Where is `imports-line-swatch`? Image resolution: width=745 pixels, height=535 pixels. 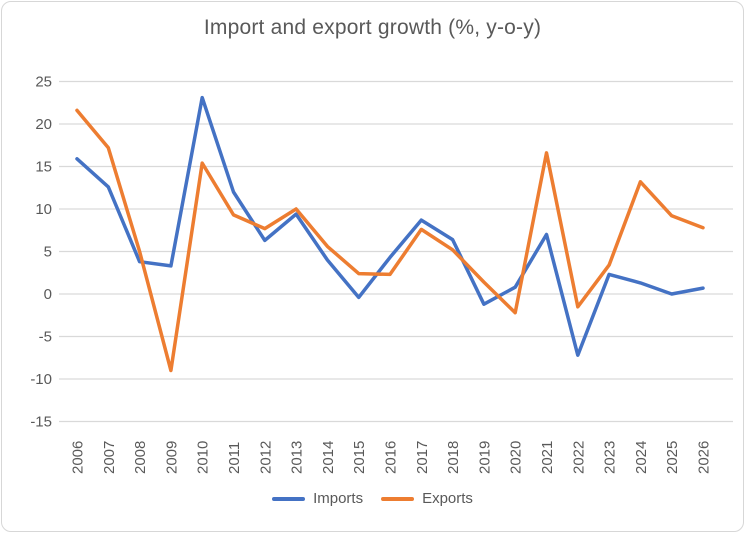
imports-line-swatch is located at coordinates (289, 498).